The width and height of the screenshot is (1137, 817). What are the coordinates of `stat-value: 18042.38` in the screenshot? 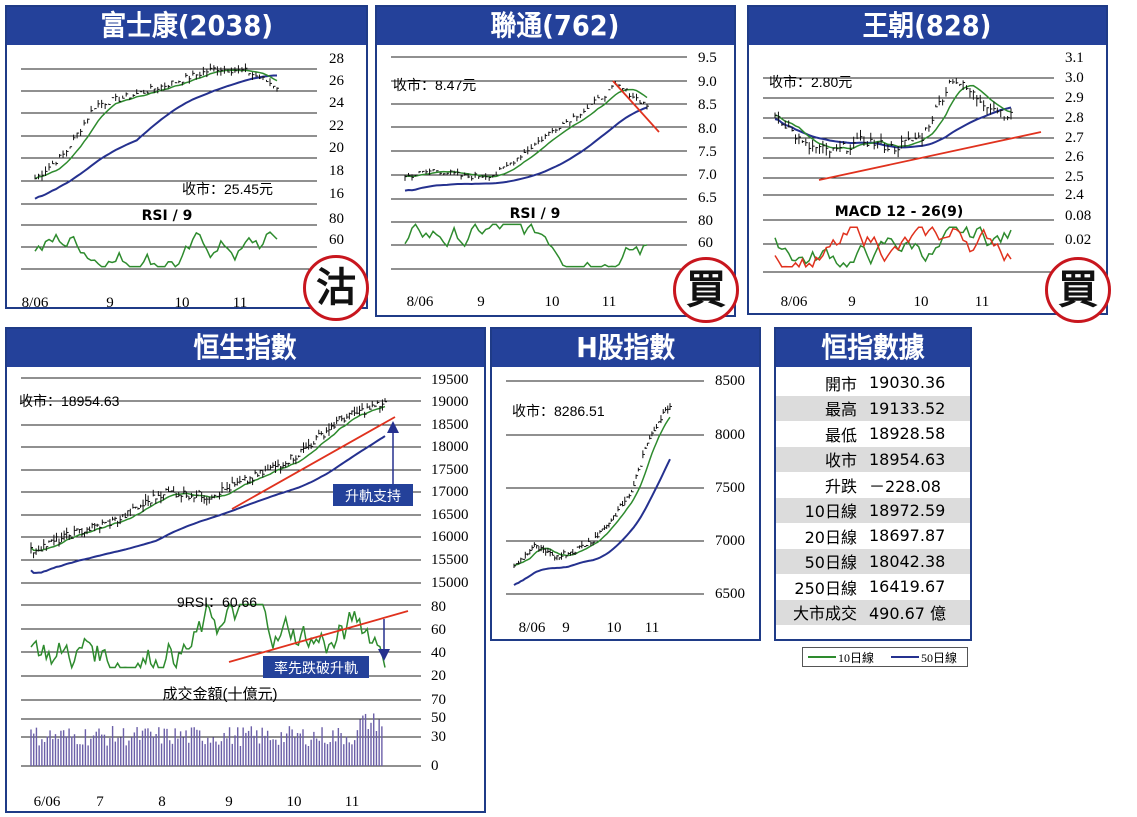 It's located at (916, 561).